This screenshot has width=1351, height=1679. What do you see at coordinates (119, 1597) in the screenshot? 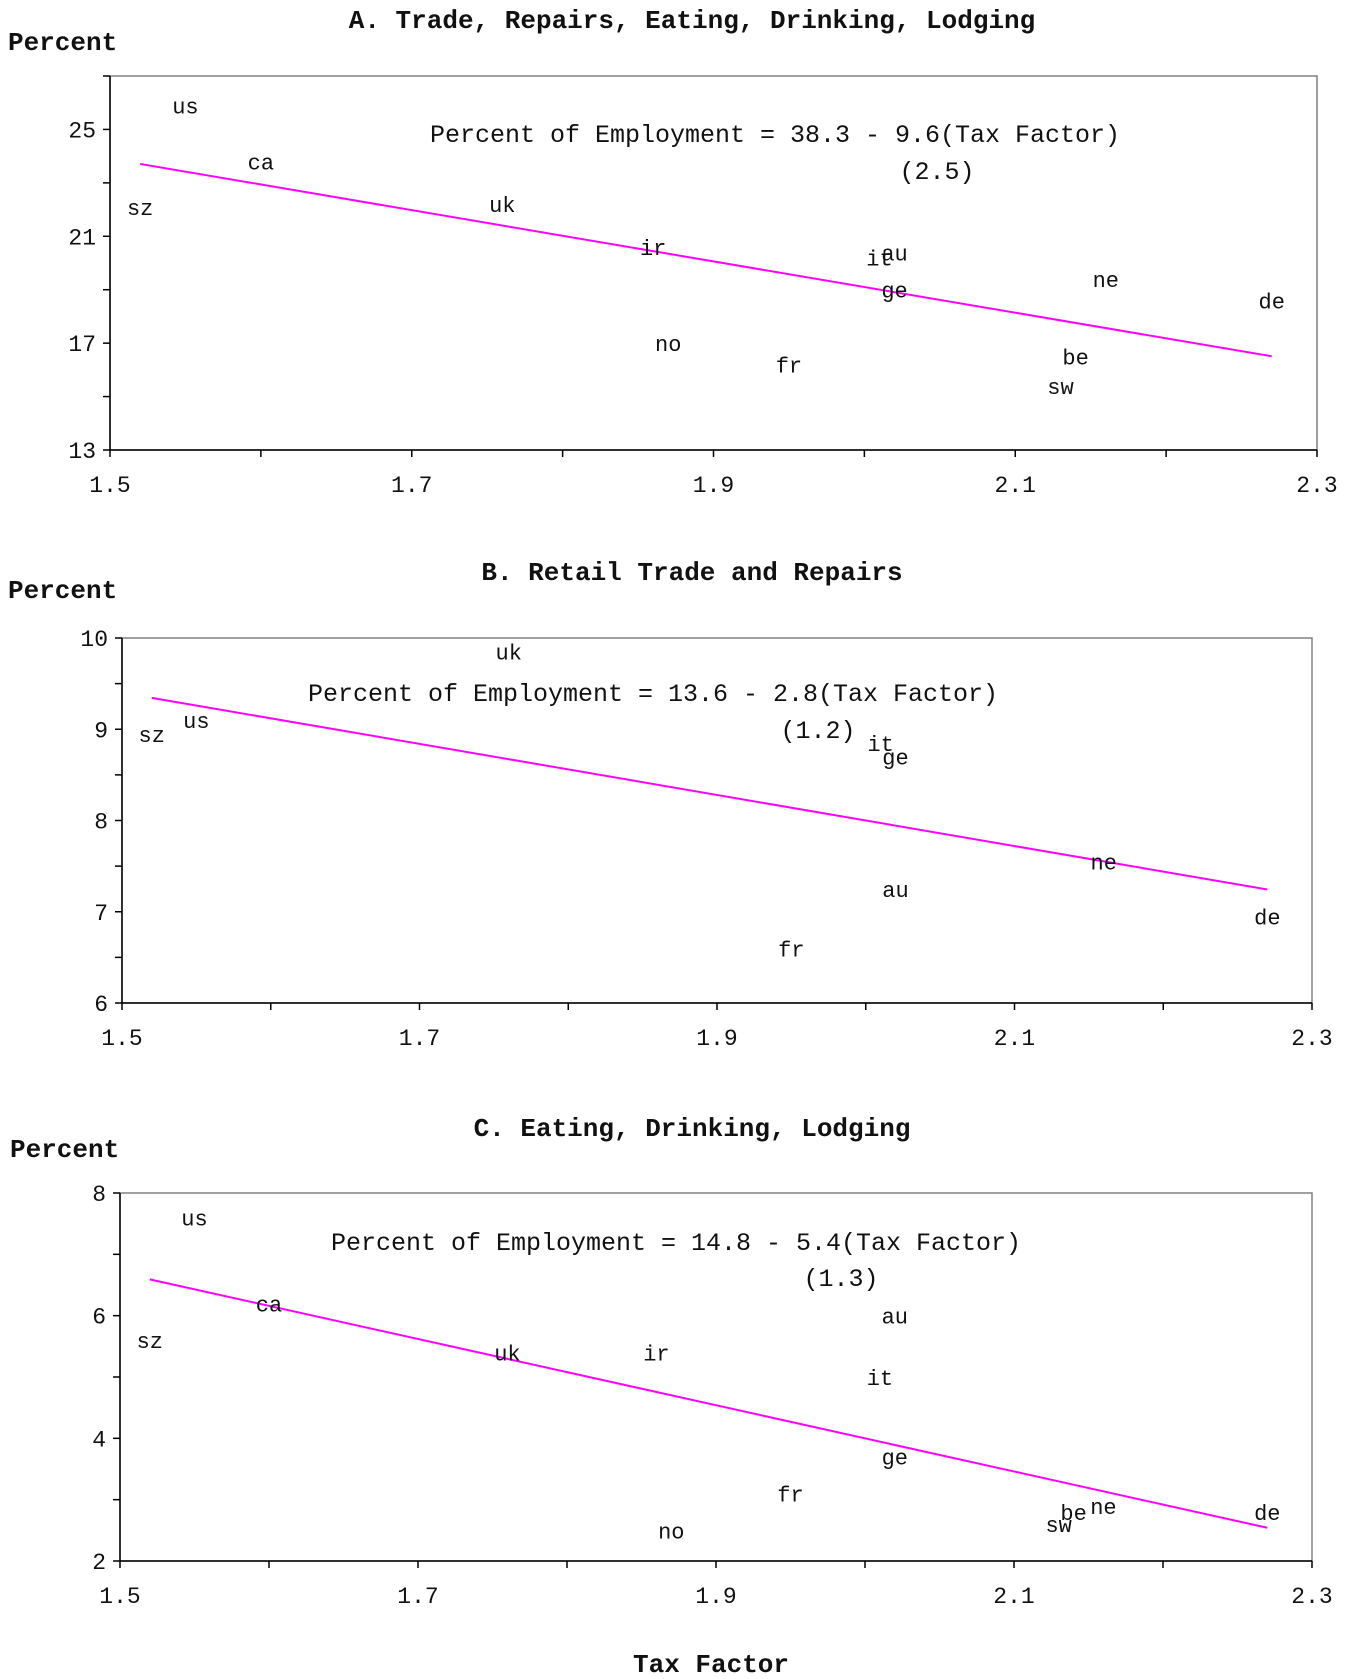
I see `panel-c-x-tick-label: 1.5` at bounding box center [119, 1597].